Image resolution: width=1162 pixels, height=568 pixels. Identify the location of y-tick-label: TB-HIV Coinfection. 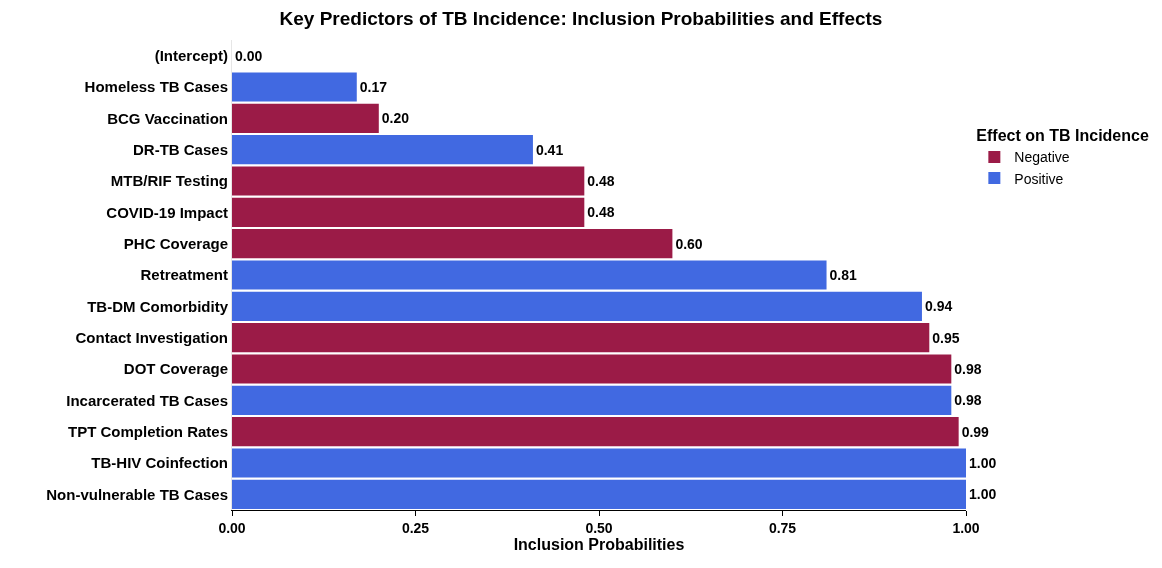
(159, 463).